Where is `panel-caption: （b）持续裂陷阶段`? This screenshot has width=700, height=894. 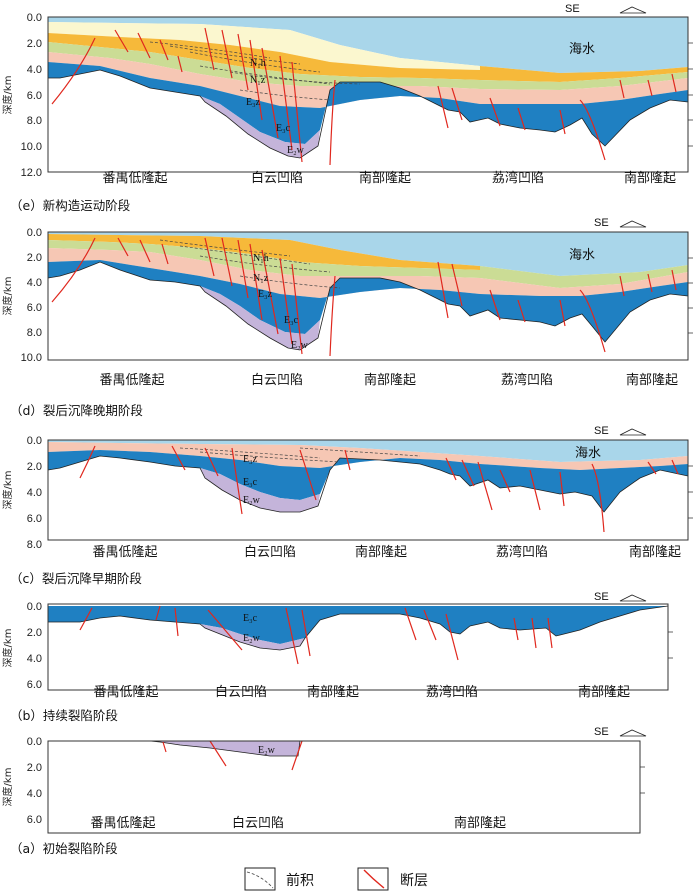 panel-caption: （b）持续裂陷阶段 is located at coordinates (64, 715).